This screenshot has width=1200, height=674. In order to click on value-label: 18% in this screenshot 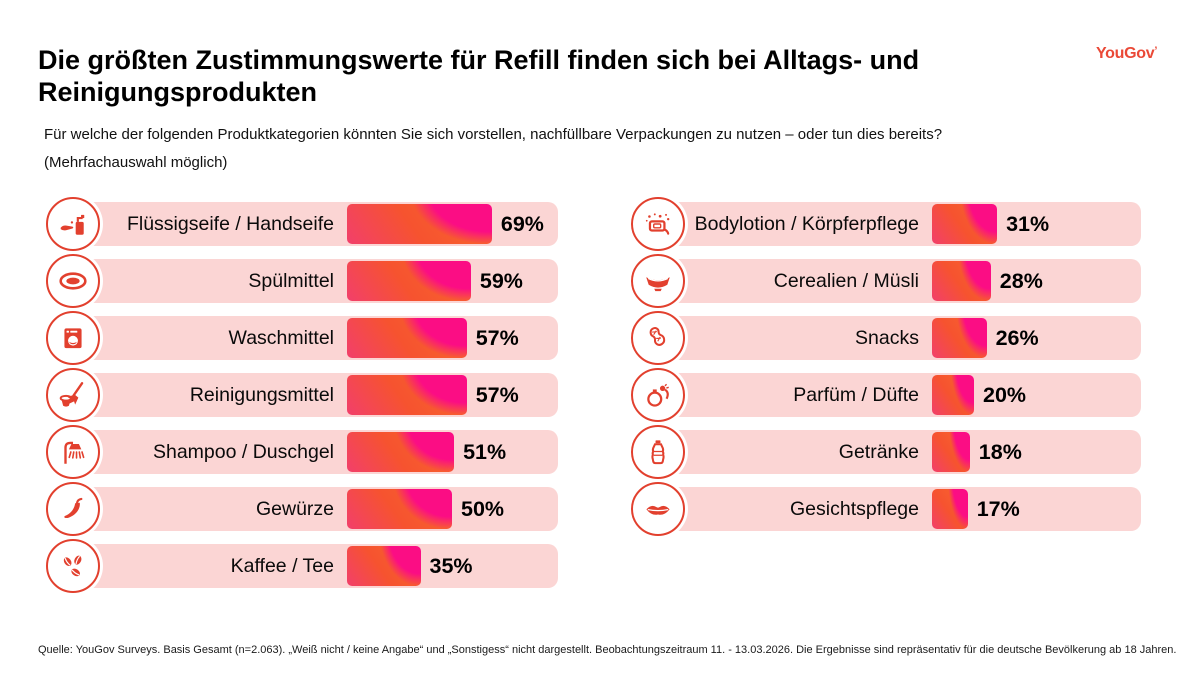, I will do `click(1000, 452)`.